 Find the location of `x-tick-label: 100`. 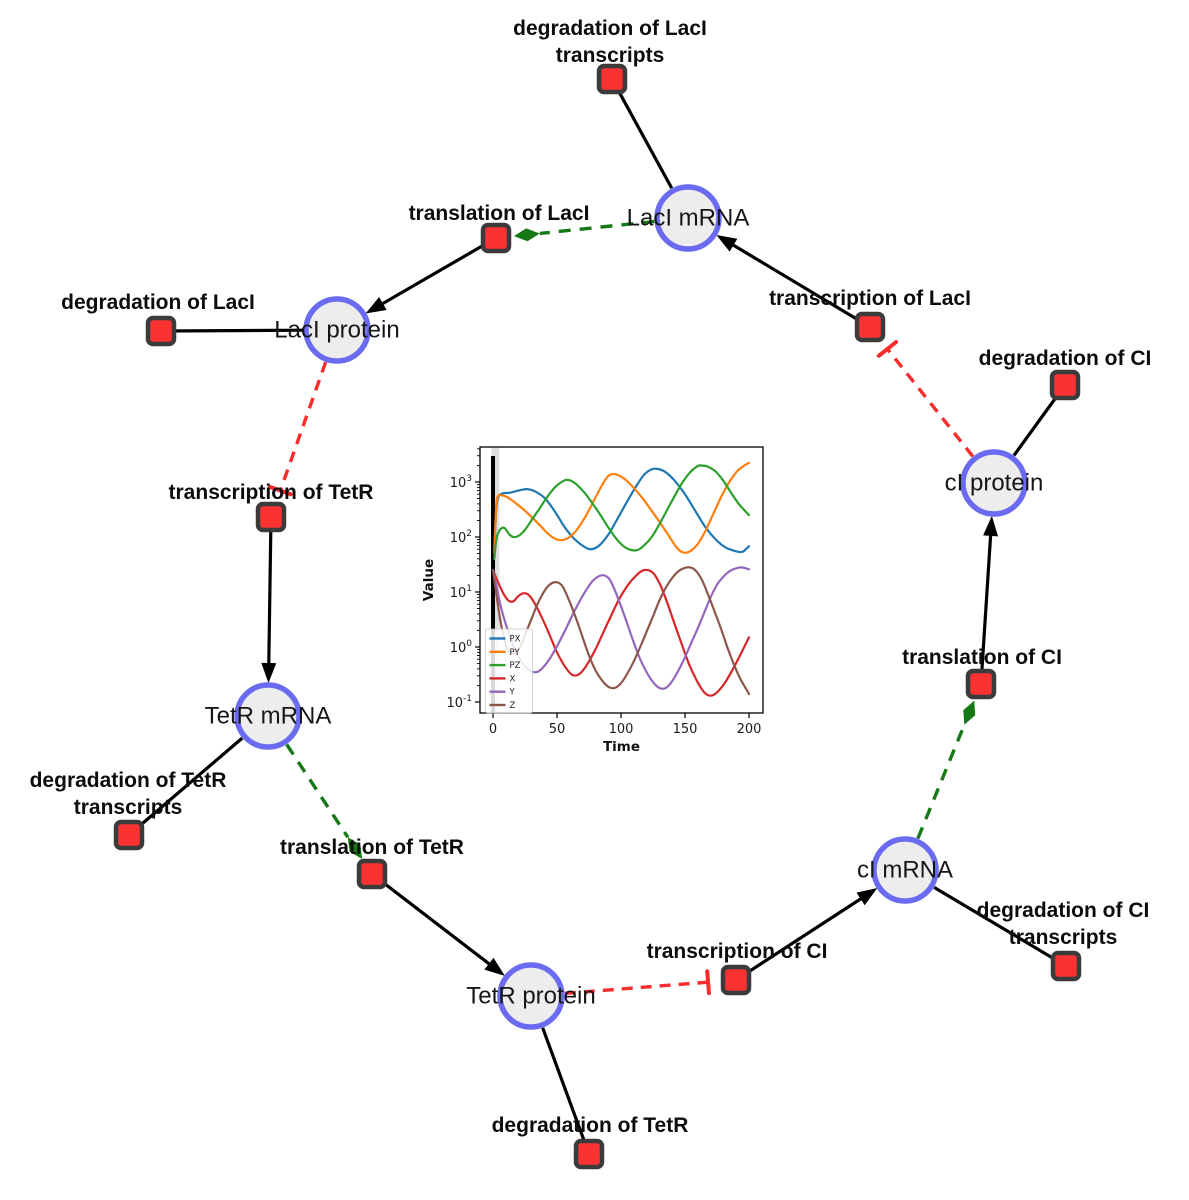

x-tick-label: 100 is located at coordinates (621, 729).